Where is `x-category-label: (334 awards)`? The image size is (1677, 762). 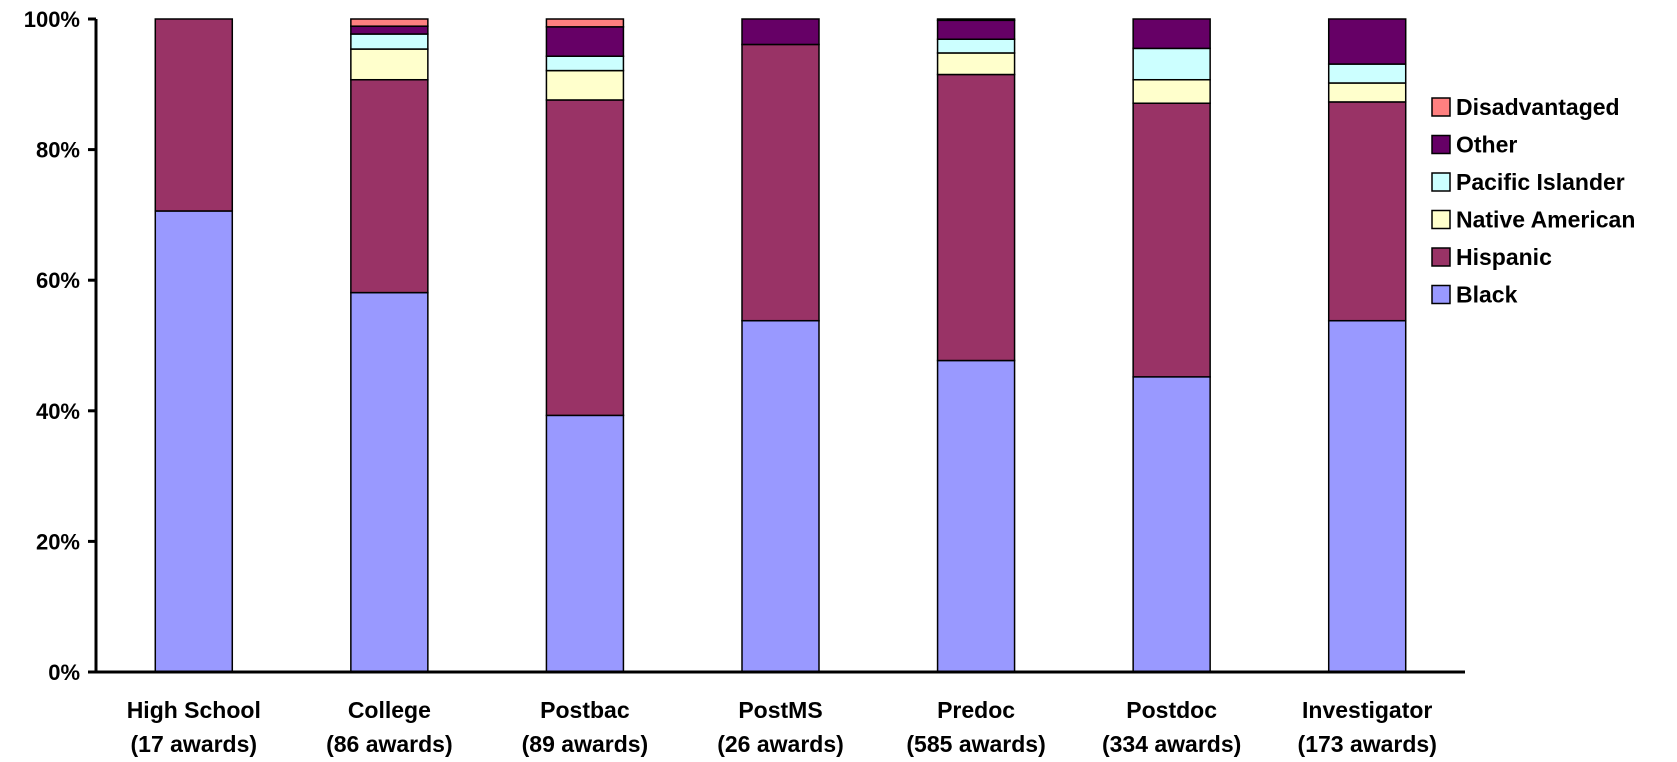 x-category-label: (334 awards) is located at coordinates (1171, 744).